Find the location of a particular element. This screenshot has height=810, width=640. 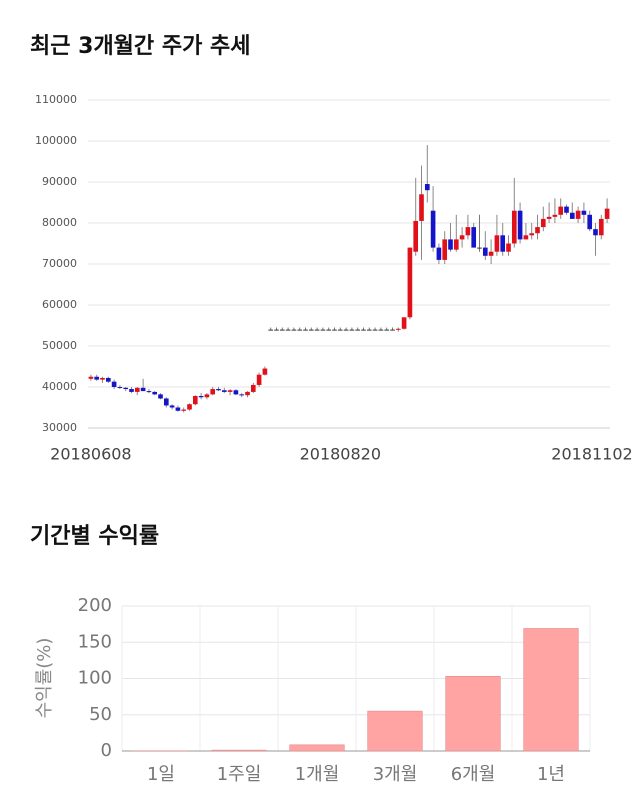

x-tick-label: 1일 is located at coordinates (161, 774).